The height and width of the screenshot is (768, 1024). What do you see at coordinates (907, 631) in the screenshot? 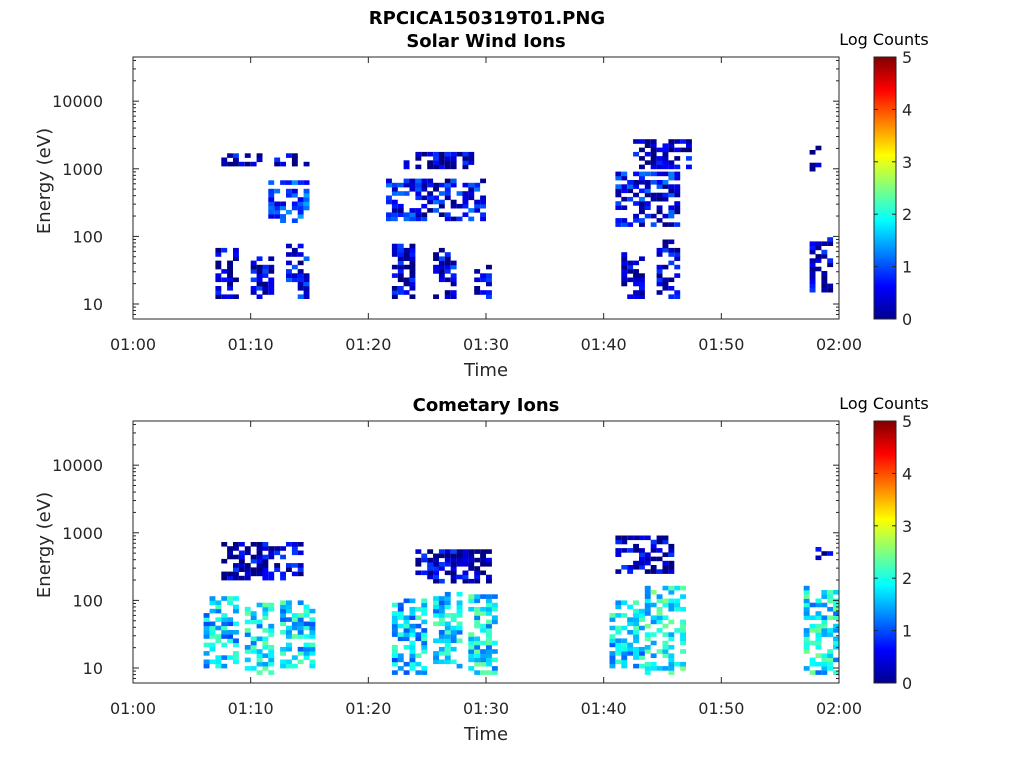
I see `colorbar-tick-label: 1` at bounding box center [907, 631].